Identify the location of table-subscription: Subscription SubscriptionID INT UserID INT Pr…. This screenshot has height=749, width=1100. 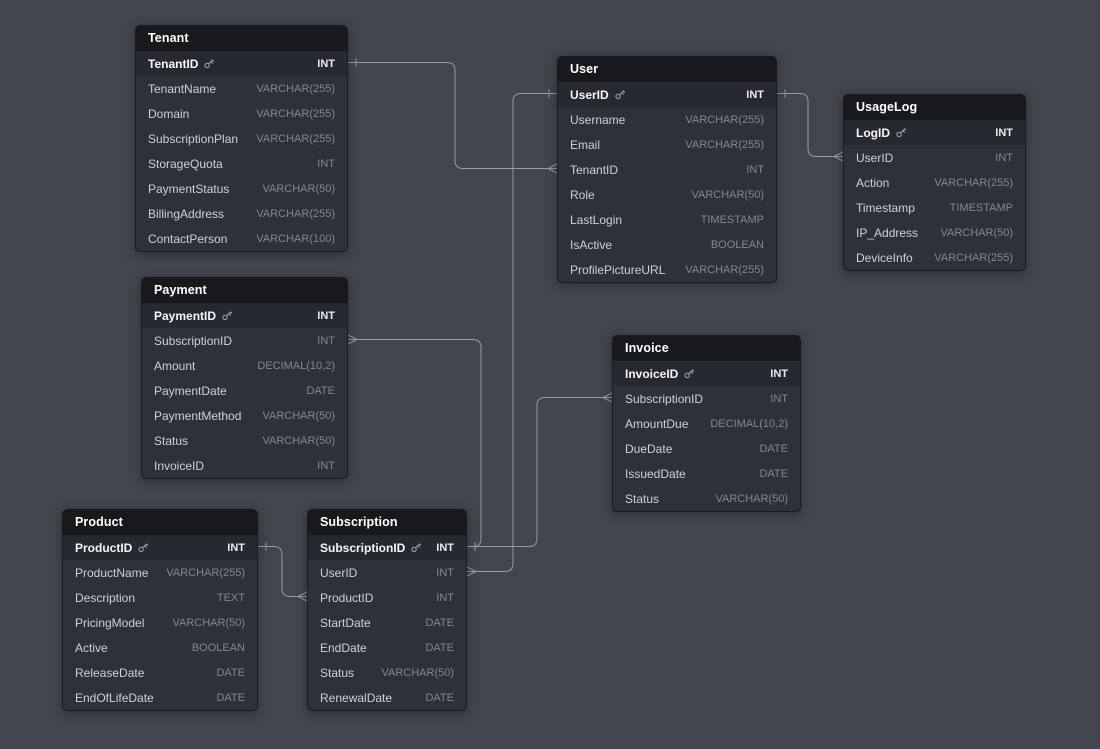
(387, 610).